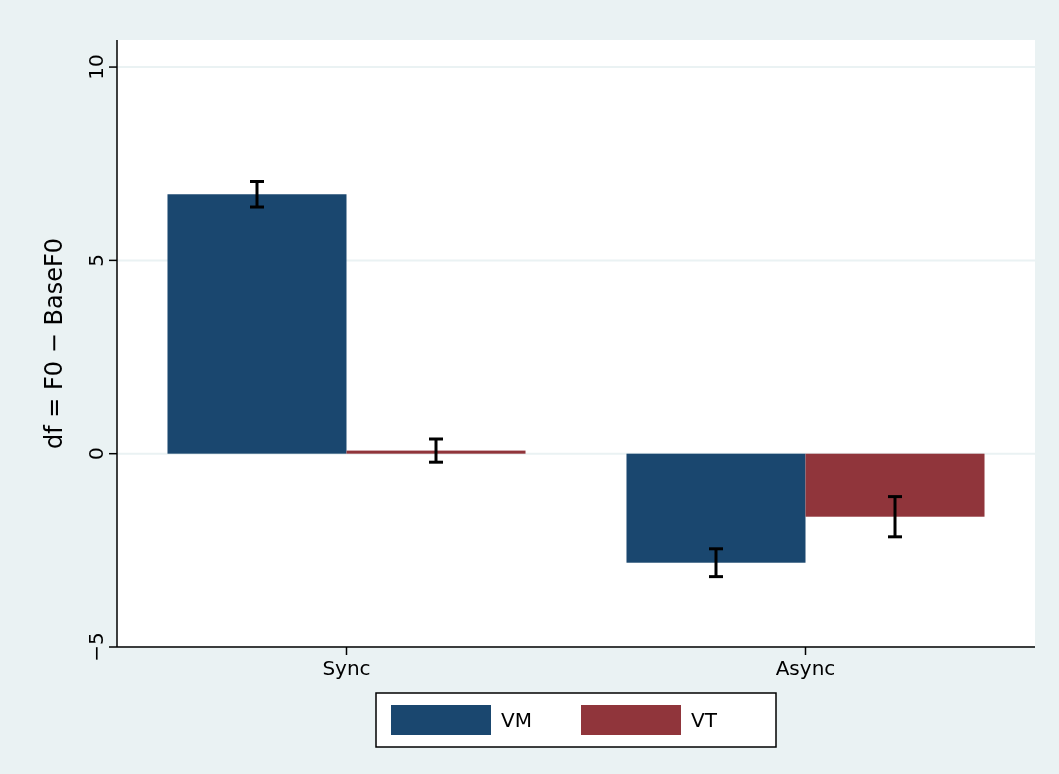 The height and width of the screenshot is (774, 1059). Describe the element at coordinates (516, 720) in the screenshot. I see `legend-label: VM` at that location.